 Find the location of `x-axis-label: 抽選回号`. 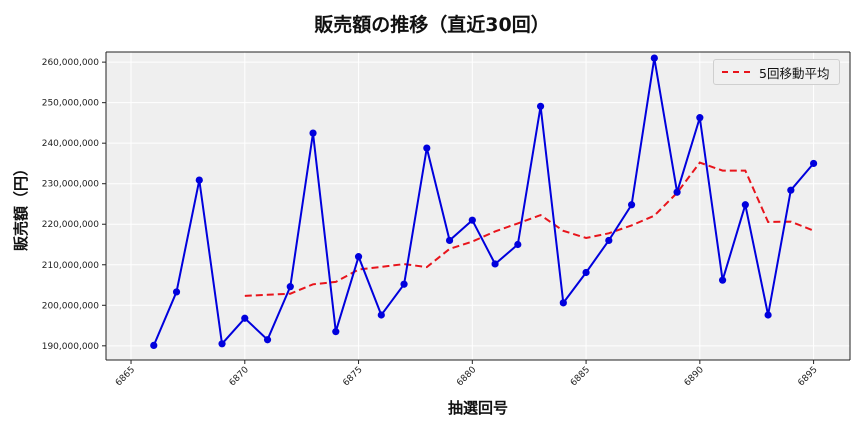

x-axis-label: 抽選回号 is located at coordinates (478, 408).